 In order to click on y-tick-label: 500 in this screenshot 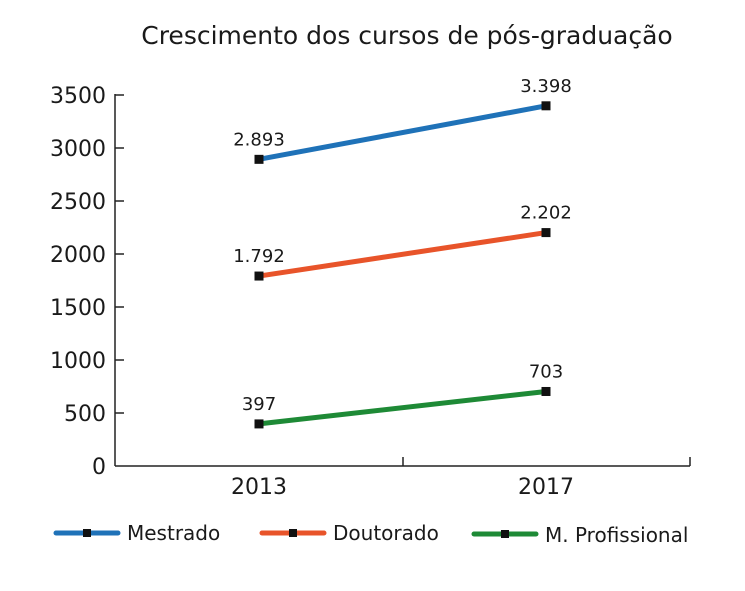, I will do `click(85, 414)`.